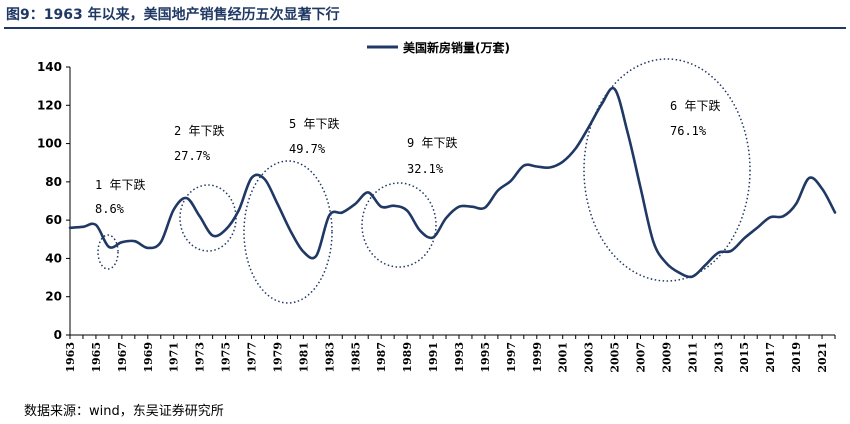 This screenshot has width=850, height=424. Describe the element at coordinates (425, 169) in the screenshot. I see `annotation-pct-4: 32.1%` at that location.